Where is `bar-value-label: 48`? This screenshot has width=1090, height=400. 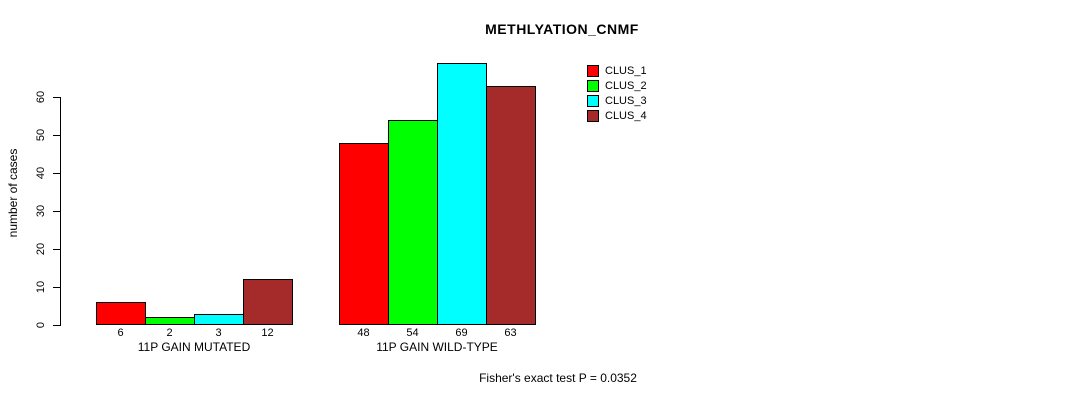 bar-value-label: 48 is located at coordinates (363, 333).